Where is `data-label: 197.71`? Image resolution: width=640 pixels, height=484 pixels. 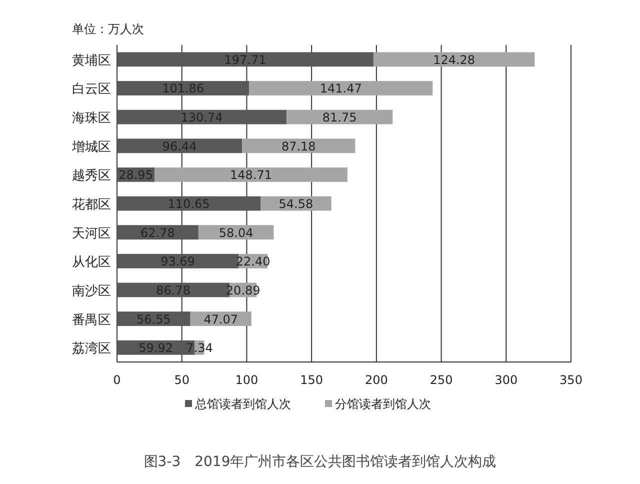 data-label: 197.71 is located at coordinates (245, 59).